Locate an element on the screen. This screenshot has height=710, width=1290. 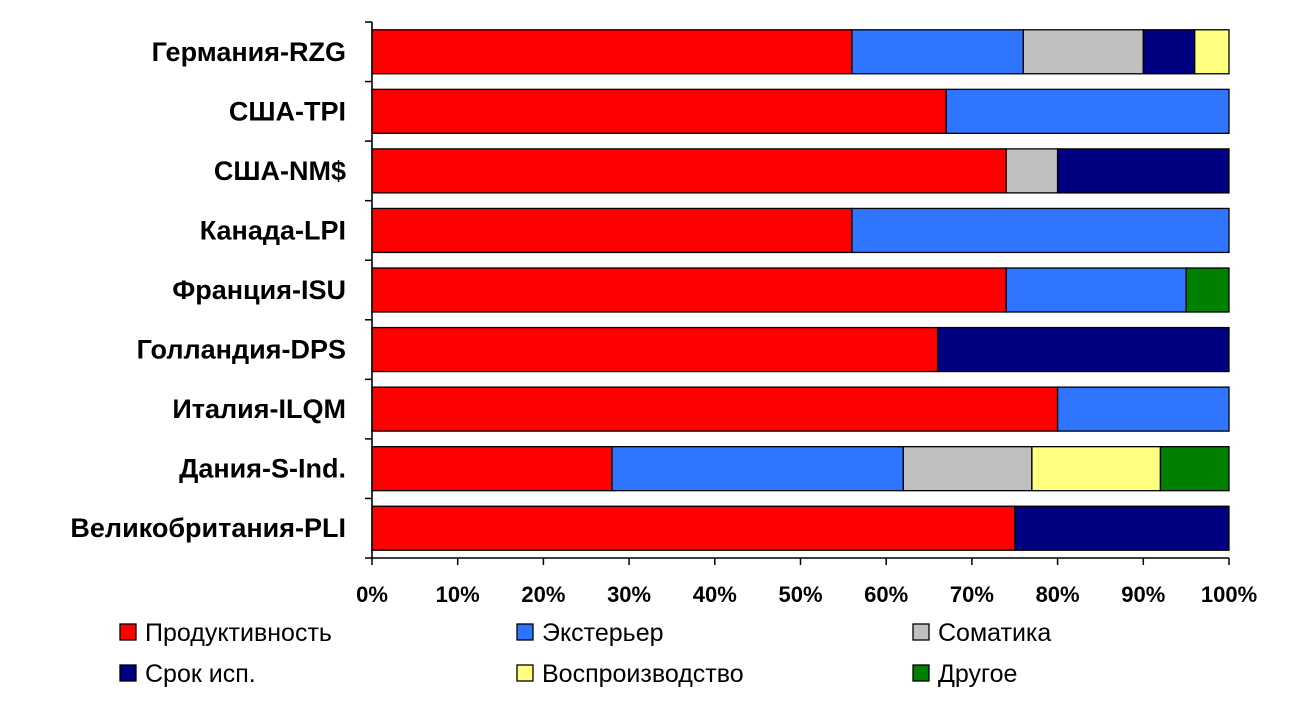
legend-label: Воспроизводство is located at coordinates (643, 674).